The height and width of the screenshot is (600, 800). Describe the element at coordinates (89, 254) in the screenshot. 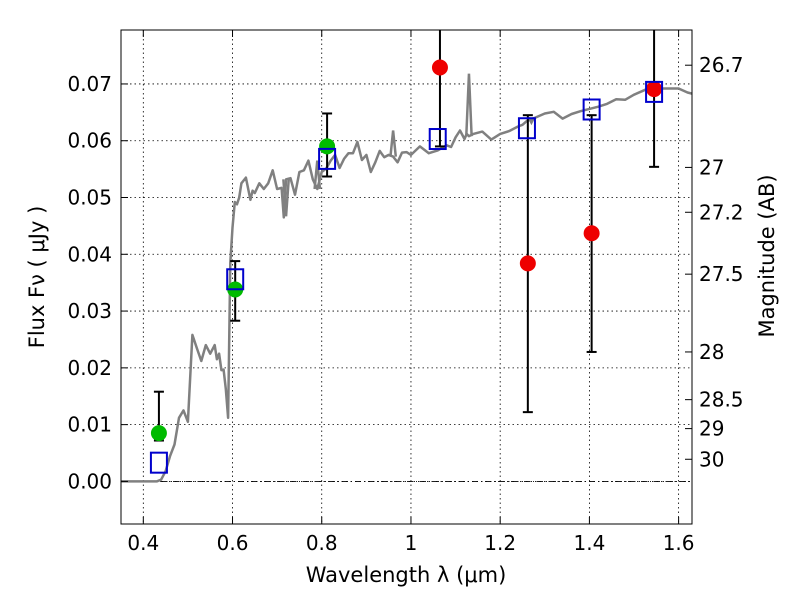

I see `y-tick-label: 0.04` at that location.